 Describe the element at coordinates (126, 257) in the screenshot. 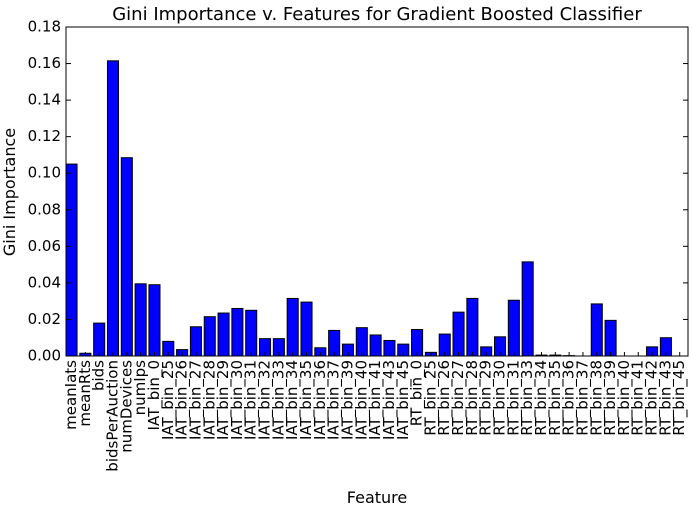

I see `bar-numdevices` at that location.